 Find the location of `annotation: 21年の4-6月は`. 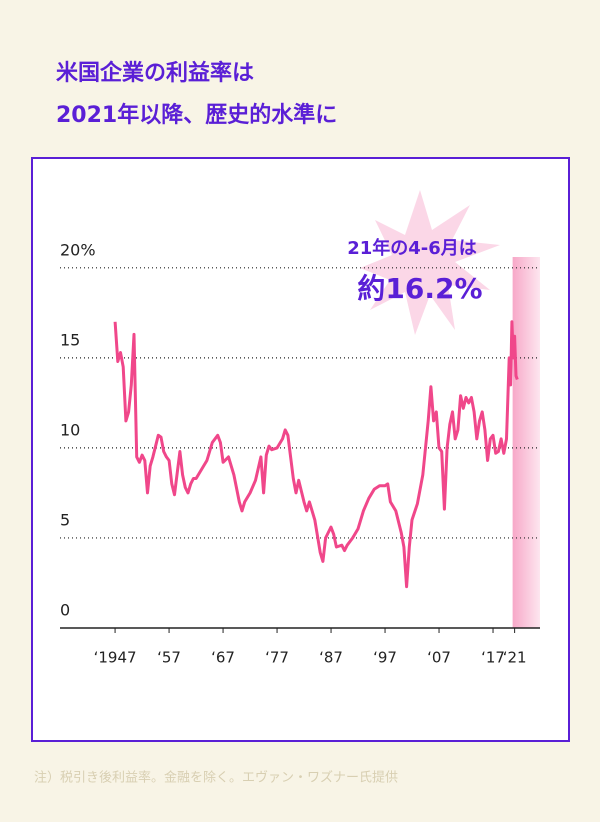

annotation: 21年の4-6月は is located at coordinates (412, 248).